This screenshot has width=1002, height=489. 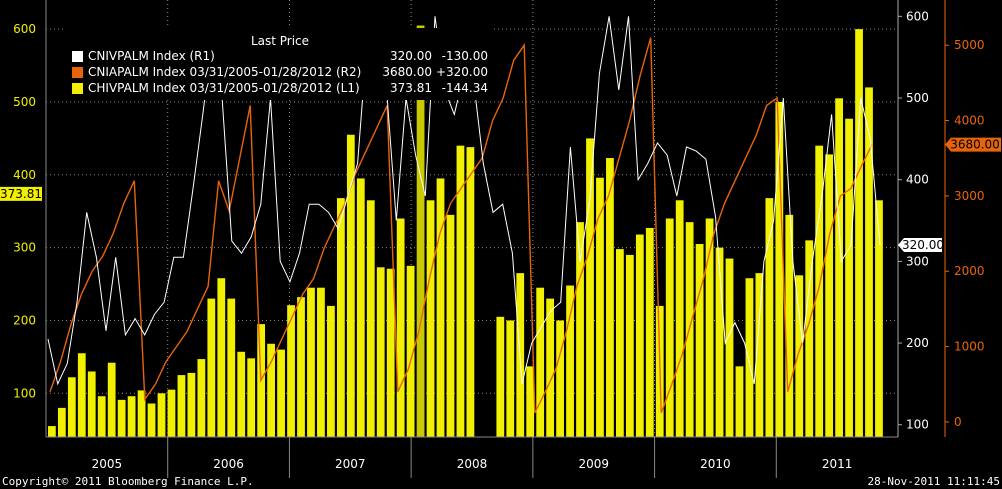 What do you see at coordinates (465, 88) in the screenshot?
I see `legend-change: -144.34` at bounding box center [465, 88].